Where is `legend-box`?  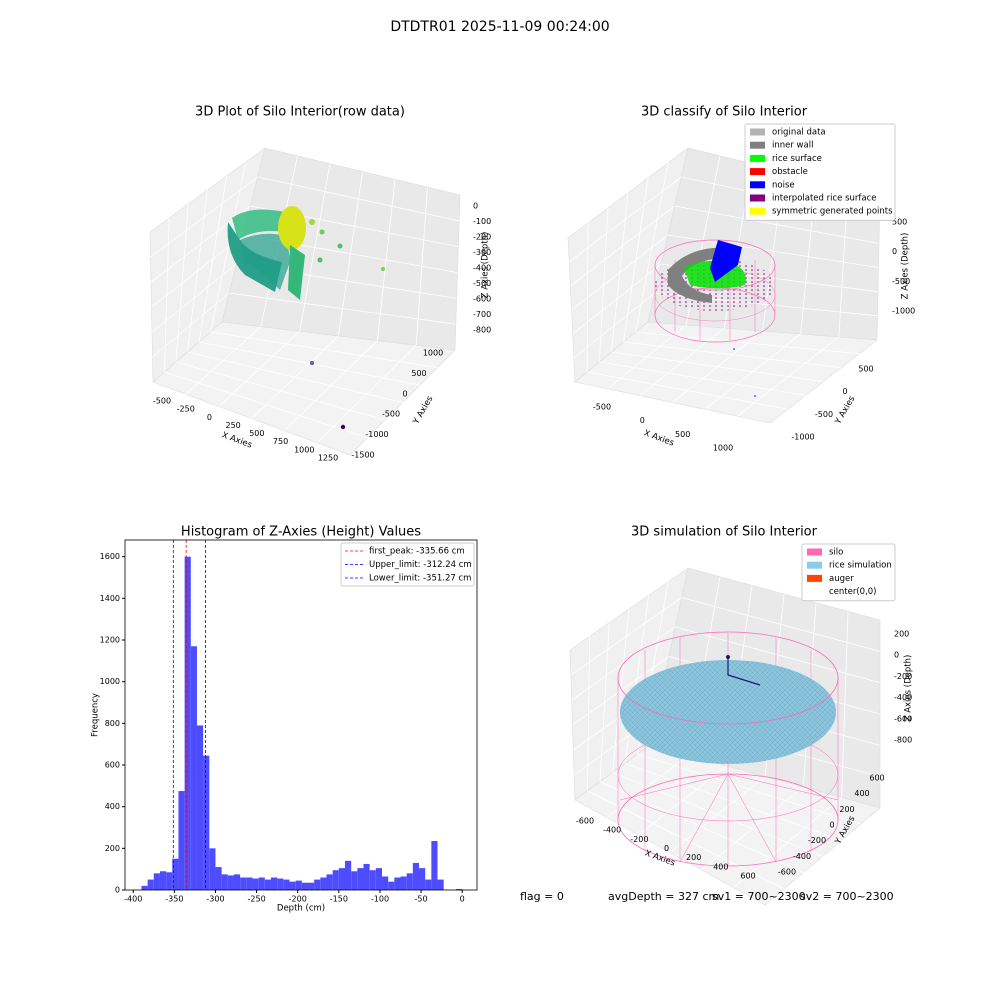 legend-box is located at coordinates (407, 564).